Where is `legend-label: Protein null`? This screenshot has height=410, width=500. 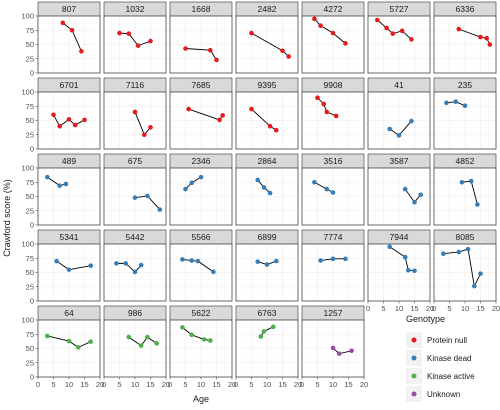 legend-label: Protein null is located at coordinates (447, 340).